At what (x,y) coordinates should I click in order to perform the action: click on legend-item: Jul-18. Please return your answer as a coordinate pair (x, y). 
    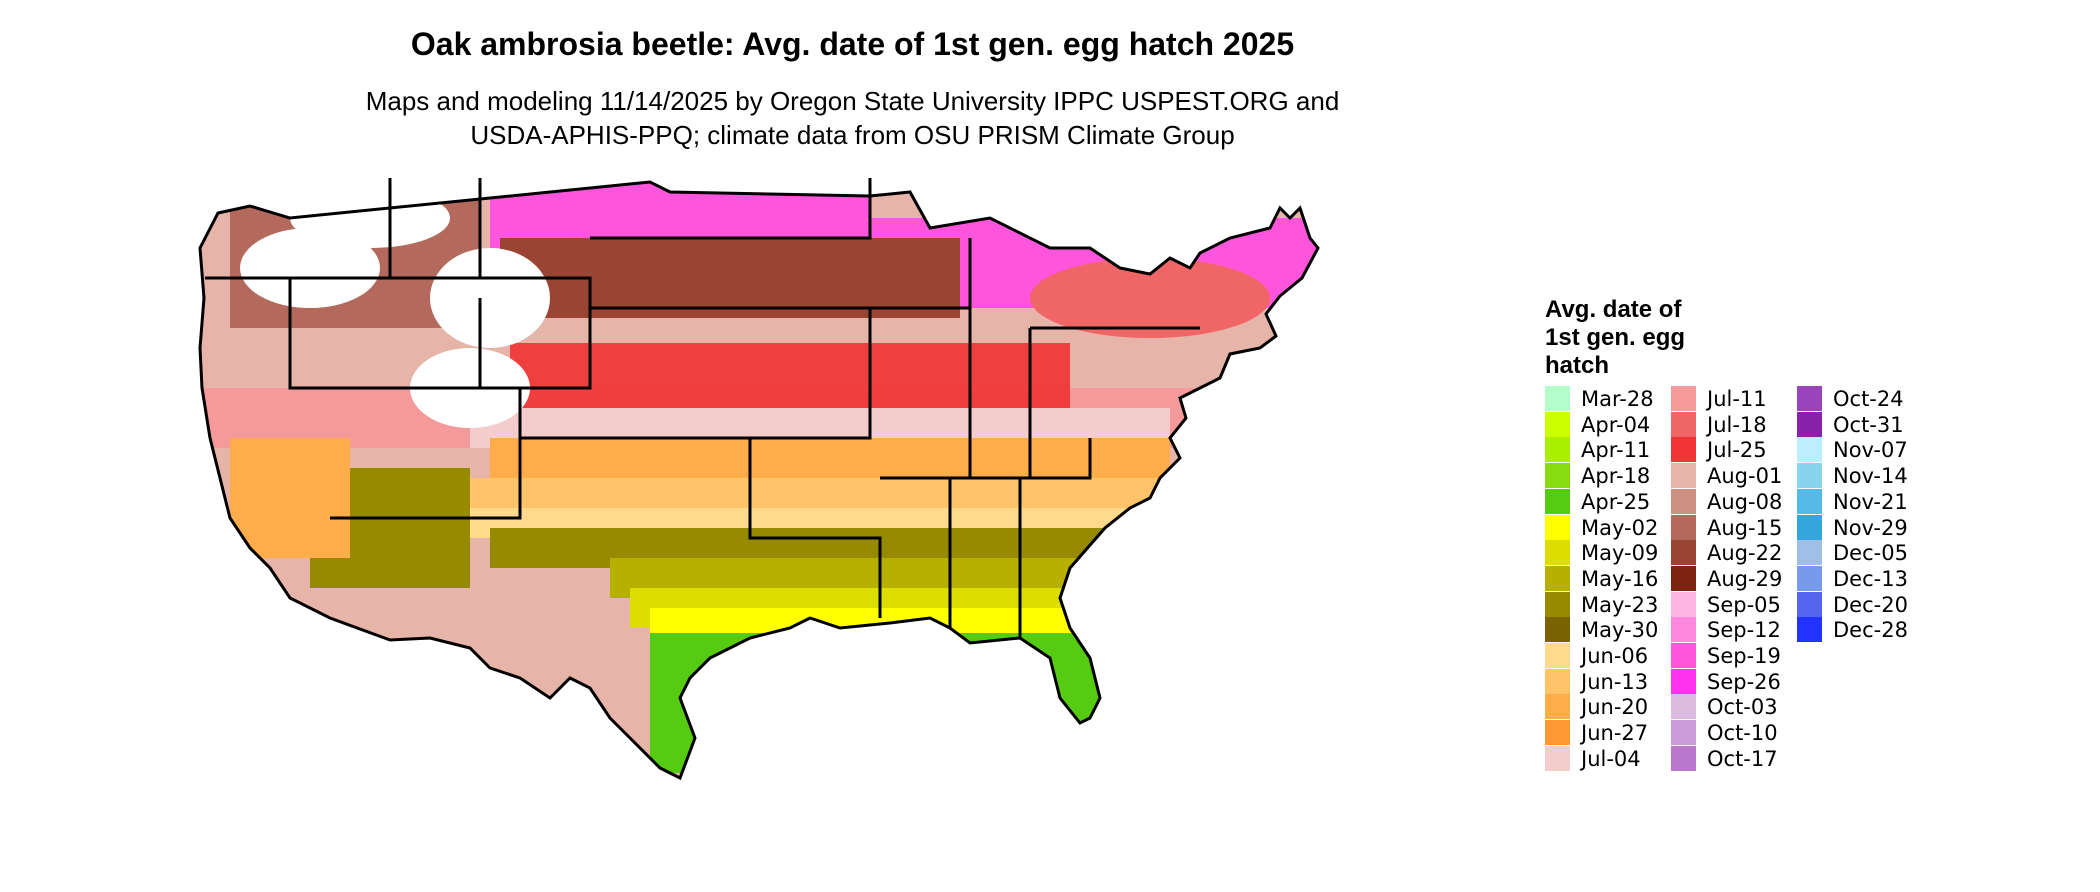
    Looking at the image, I should click on (1736, 424).